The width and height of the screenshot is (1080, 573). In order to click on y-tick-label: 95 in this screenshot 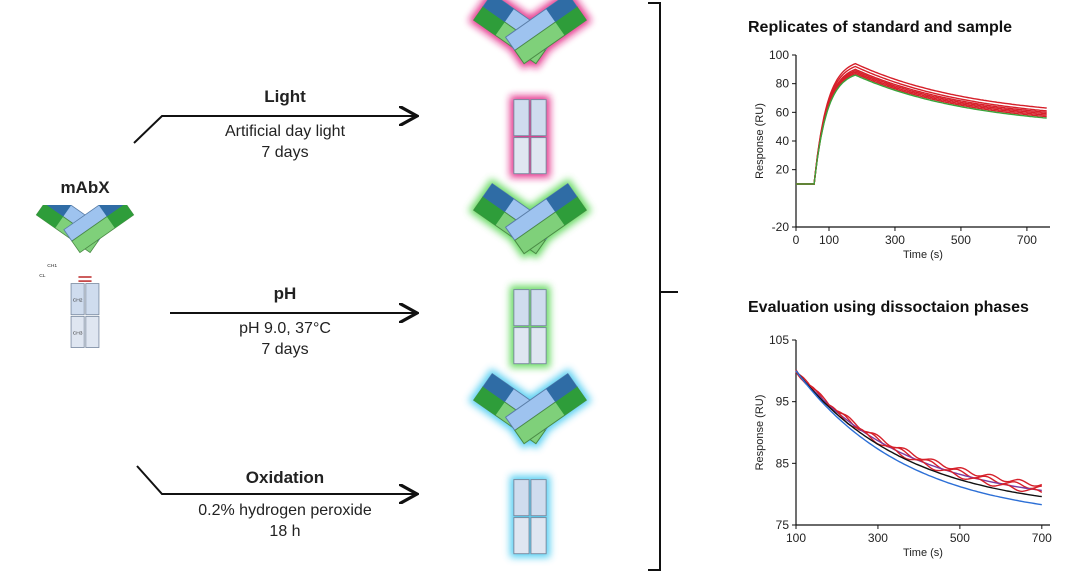, I will do `click(783, 402)`.